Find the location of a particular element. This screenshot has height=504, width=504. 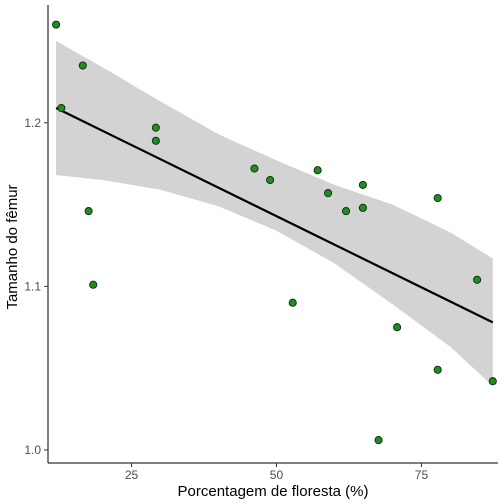

y-tick-label: 1.0 is located at coordinates (32, 450).